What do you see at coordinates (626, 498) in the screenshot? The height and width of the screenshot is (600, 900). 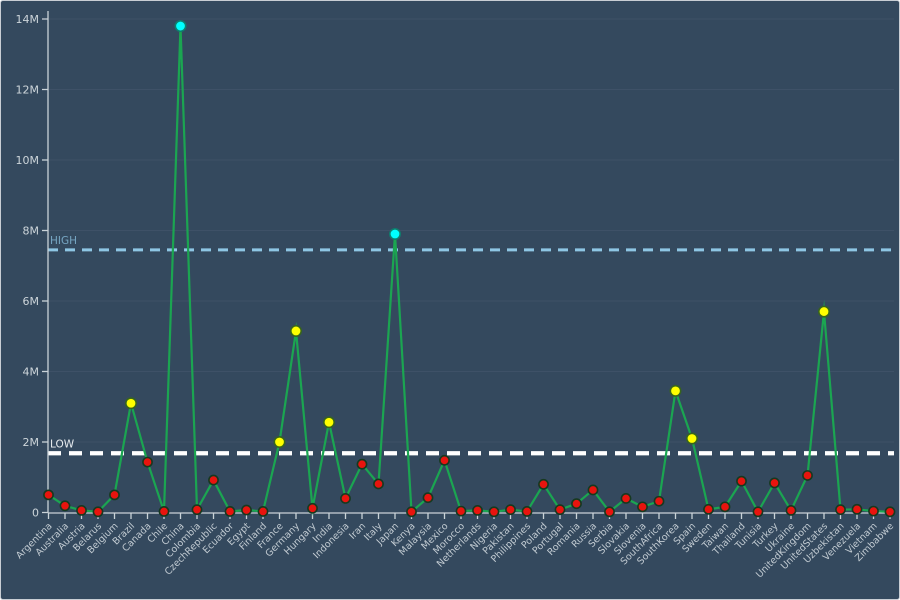 I see `data-point-Slovakia` at bounding box center [626, 498].